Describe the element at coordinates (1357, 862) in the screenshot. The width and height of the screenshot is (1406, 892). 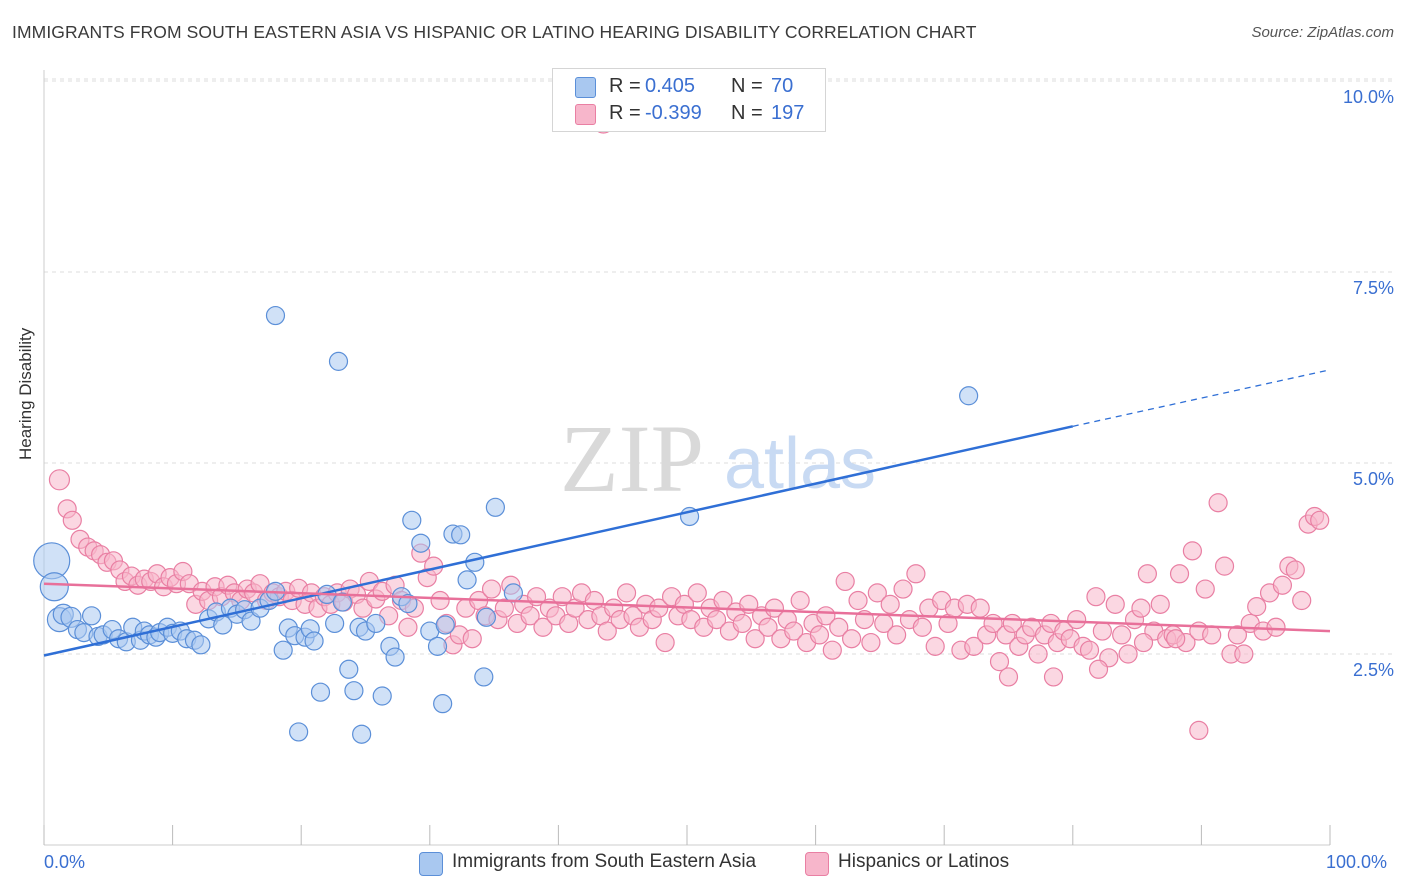
I see `x-tick-100: 100.0%` at that location.